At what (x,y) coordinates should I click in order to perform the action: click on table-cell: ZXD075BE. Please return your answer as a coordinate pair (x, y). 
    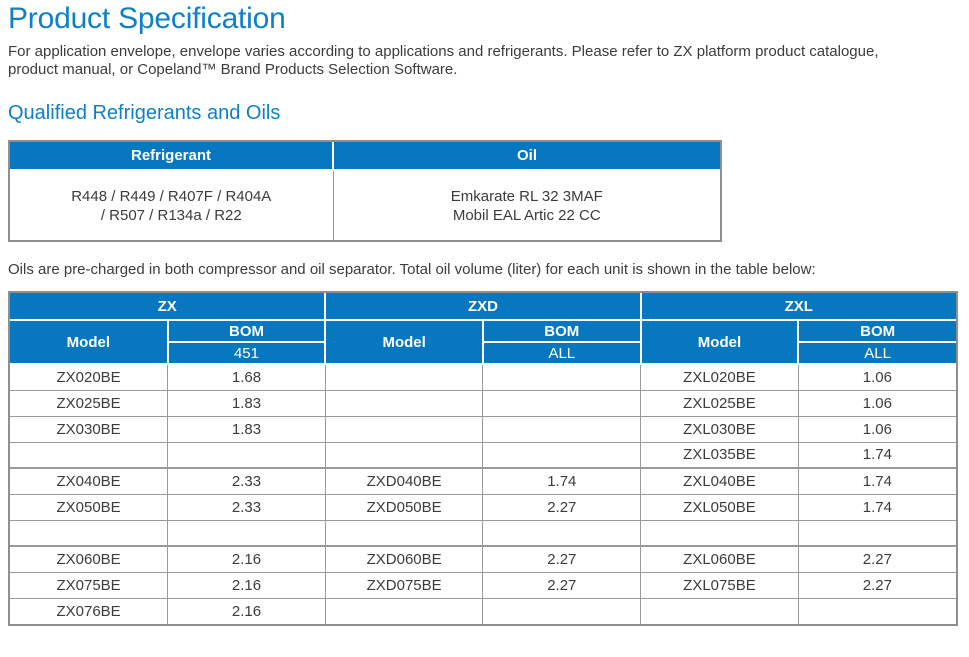
    Looking at the image, I should click on (404, 585).